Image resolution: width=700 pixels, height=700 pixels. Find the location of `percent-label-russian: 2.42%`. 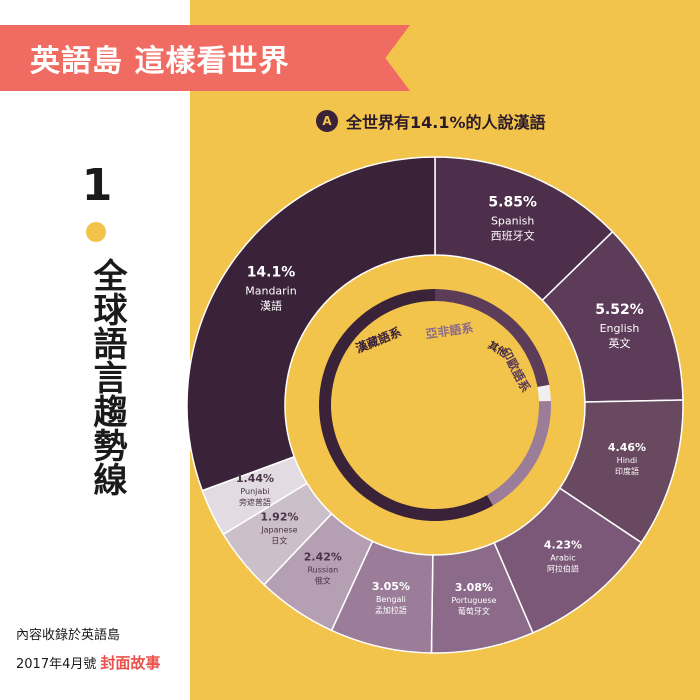

percent-label-russian: 2.42% is located at coordinates (323, 557).